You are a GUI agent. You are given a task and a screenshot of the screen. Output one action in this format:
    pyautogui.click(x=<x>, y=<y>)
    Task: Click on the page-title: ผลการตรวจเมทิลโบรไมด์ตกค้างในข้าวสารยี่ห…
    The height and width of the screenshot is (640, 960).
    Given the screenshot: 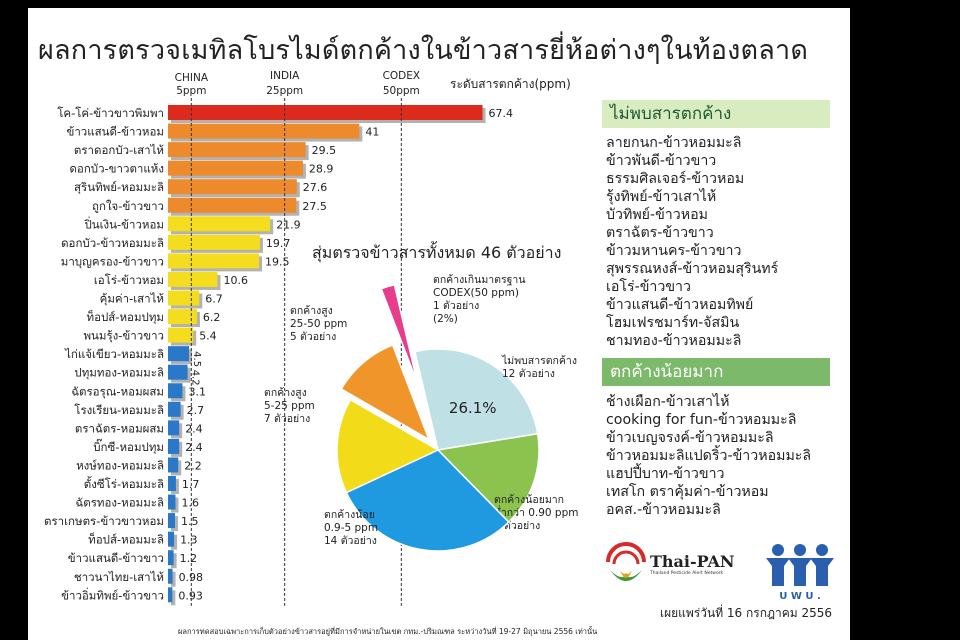 What is the action you would take?
    pyautogui.click(x=423, y=50)
    